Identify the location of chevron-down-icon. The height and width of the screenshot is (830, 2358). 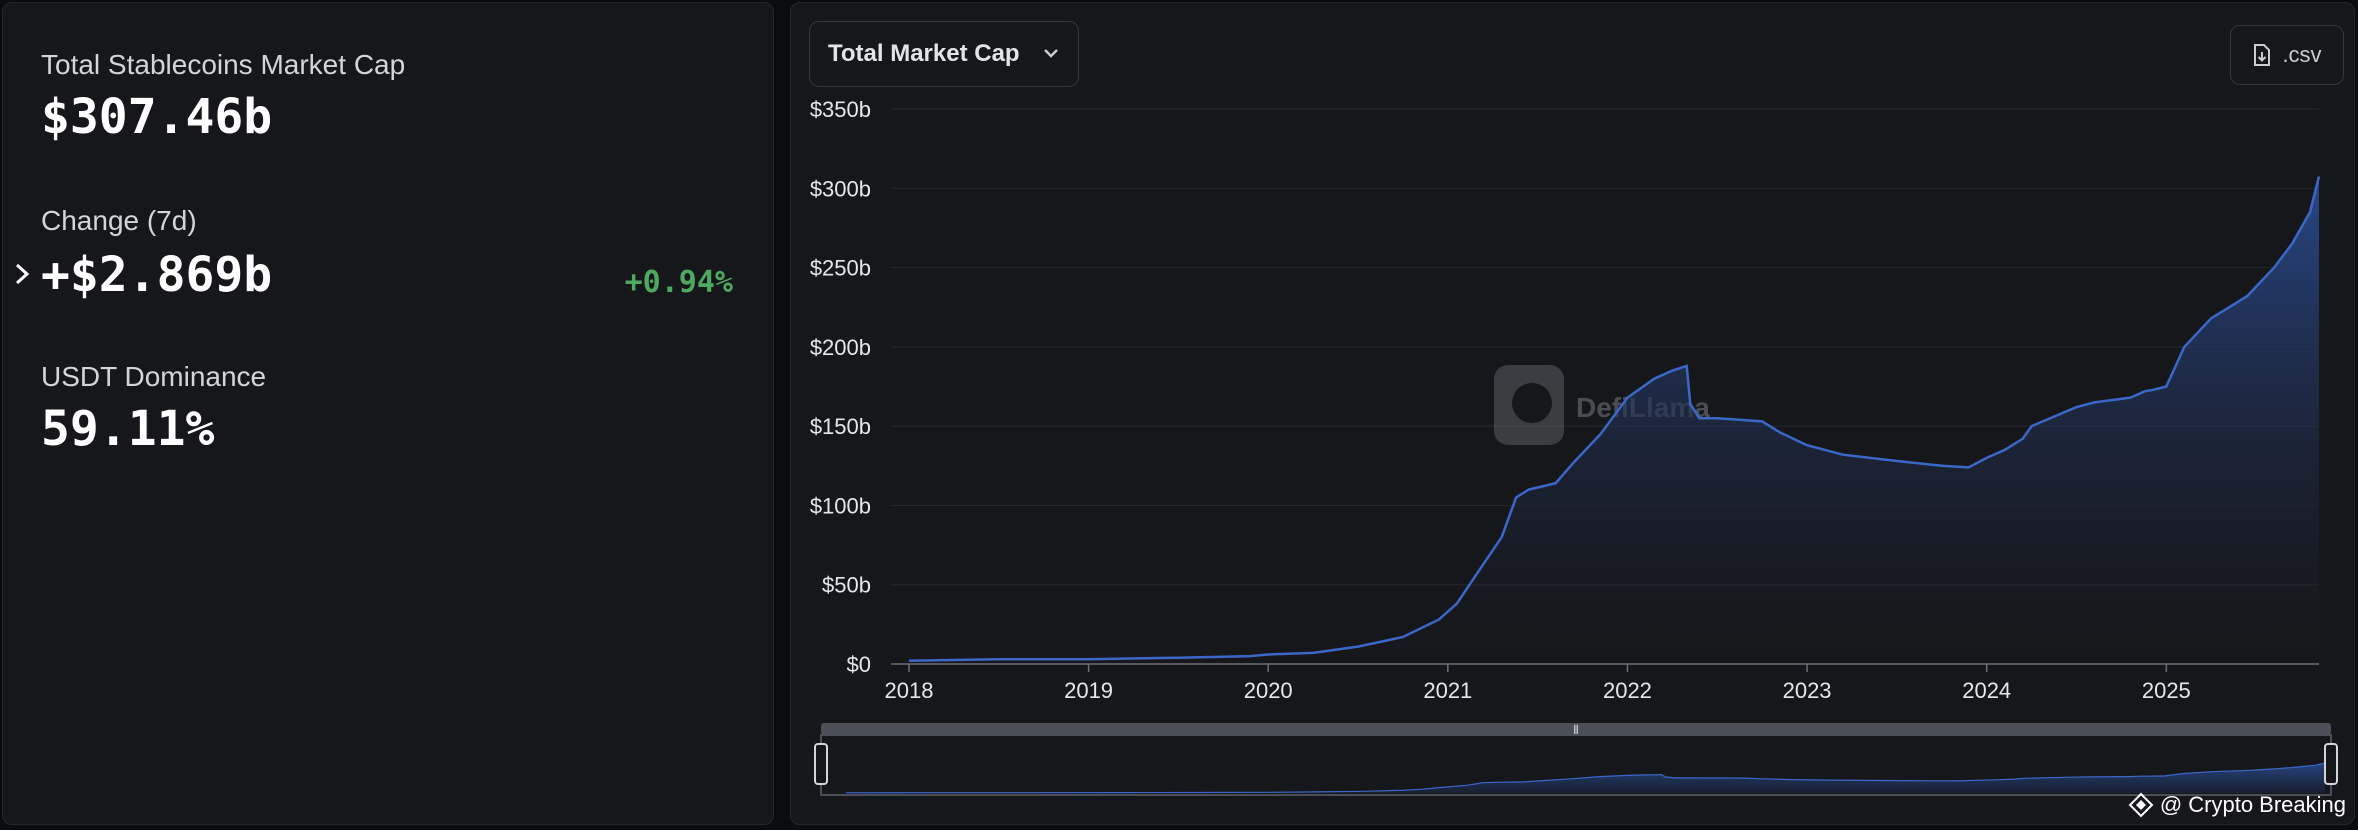
(1051, 53).